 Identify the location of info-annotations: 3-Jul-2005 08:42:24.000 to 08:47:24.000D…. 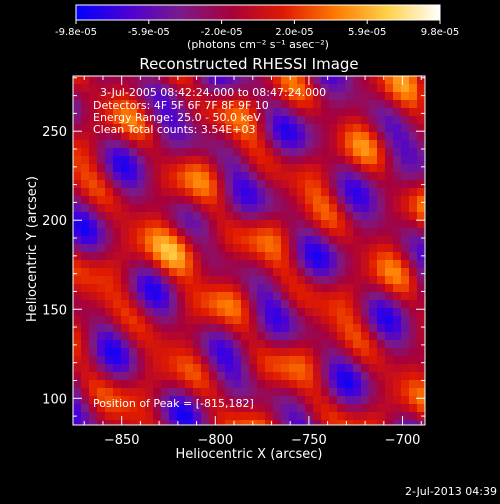
(209, 111).